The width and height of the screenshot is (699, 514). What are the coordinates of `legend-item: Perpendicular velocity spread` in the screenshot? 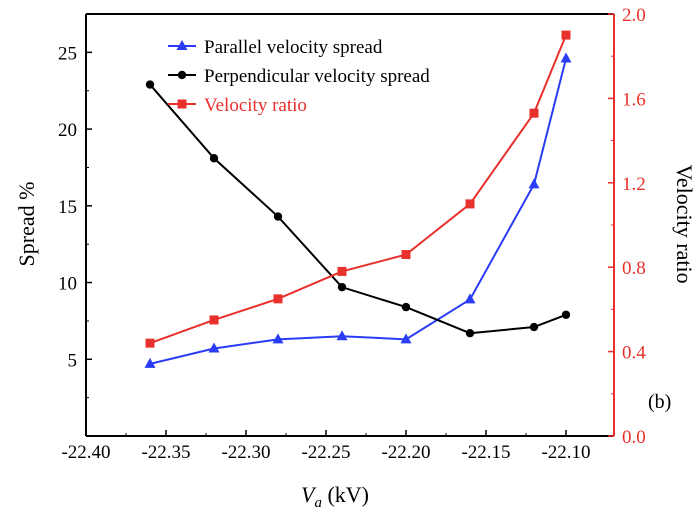 It's located at (299, 76).